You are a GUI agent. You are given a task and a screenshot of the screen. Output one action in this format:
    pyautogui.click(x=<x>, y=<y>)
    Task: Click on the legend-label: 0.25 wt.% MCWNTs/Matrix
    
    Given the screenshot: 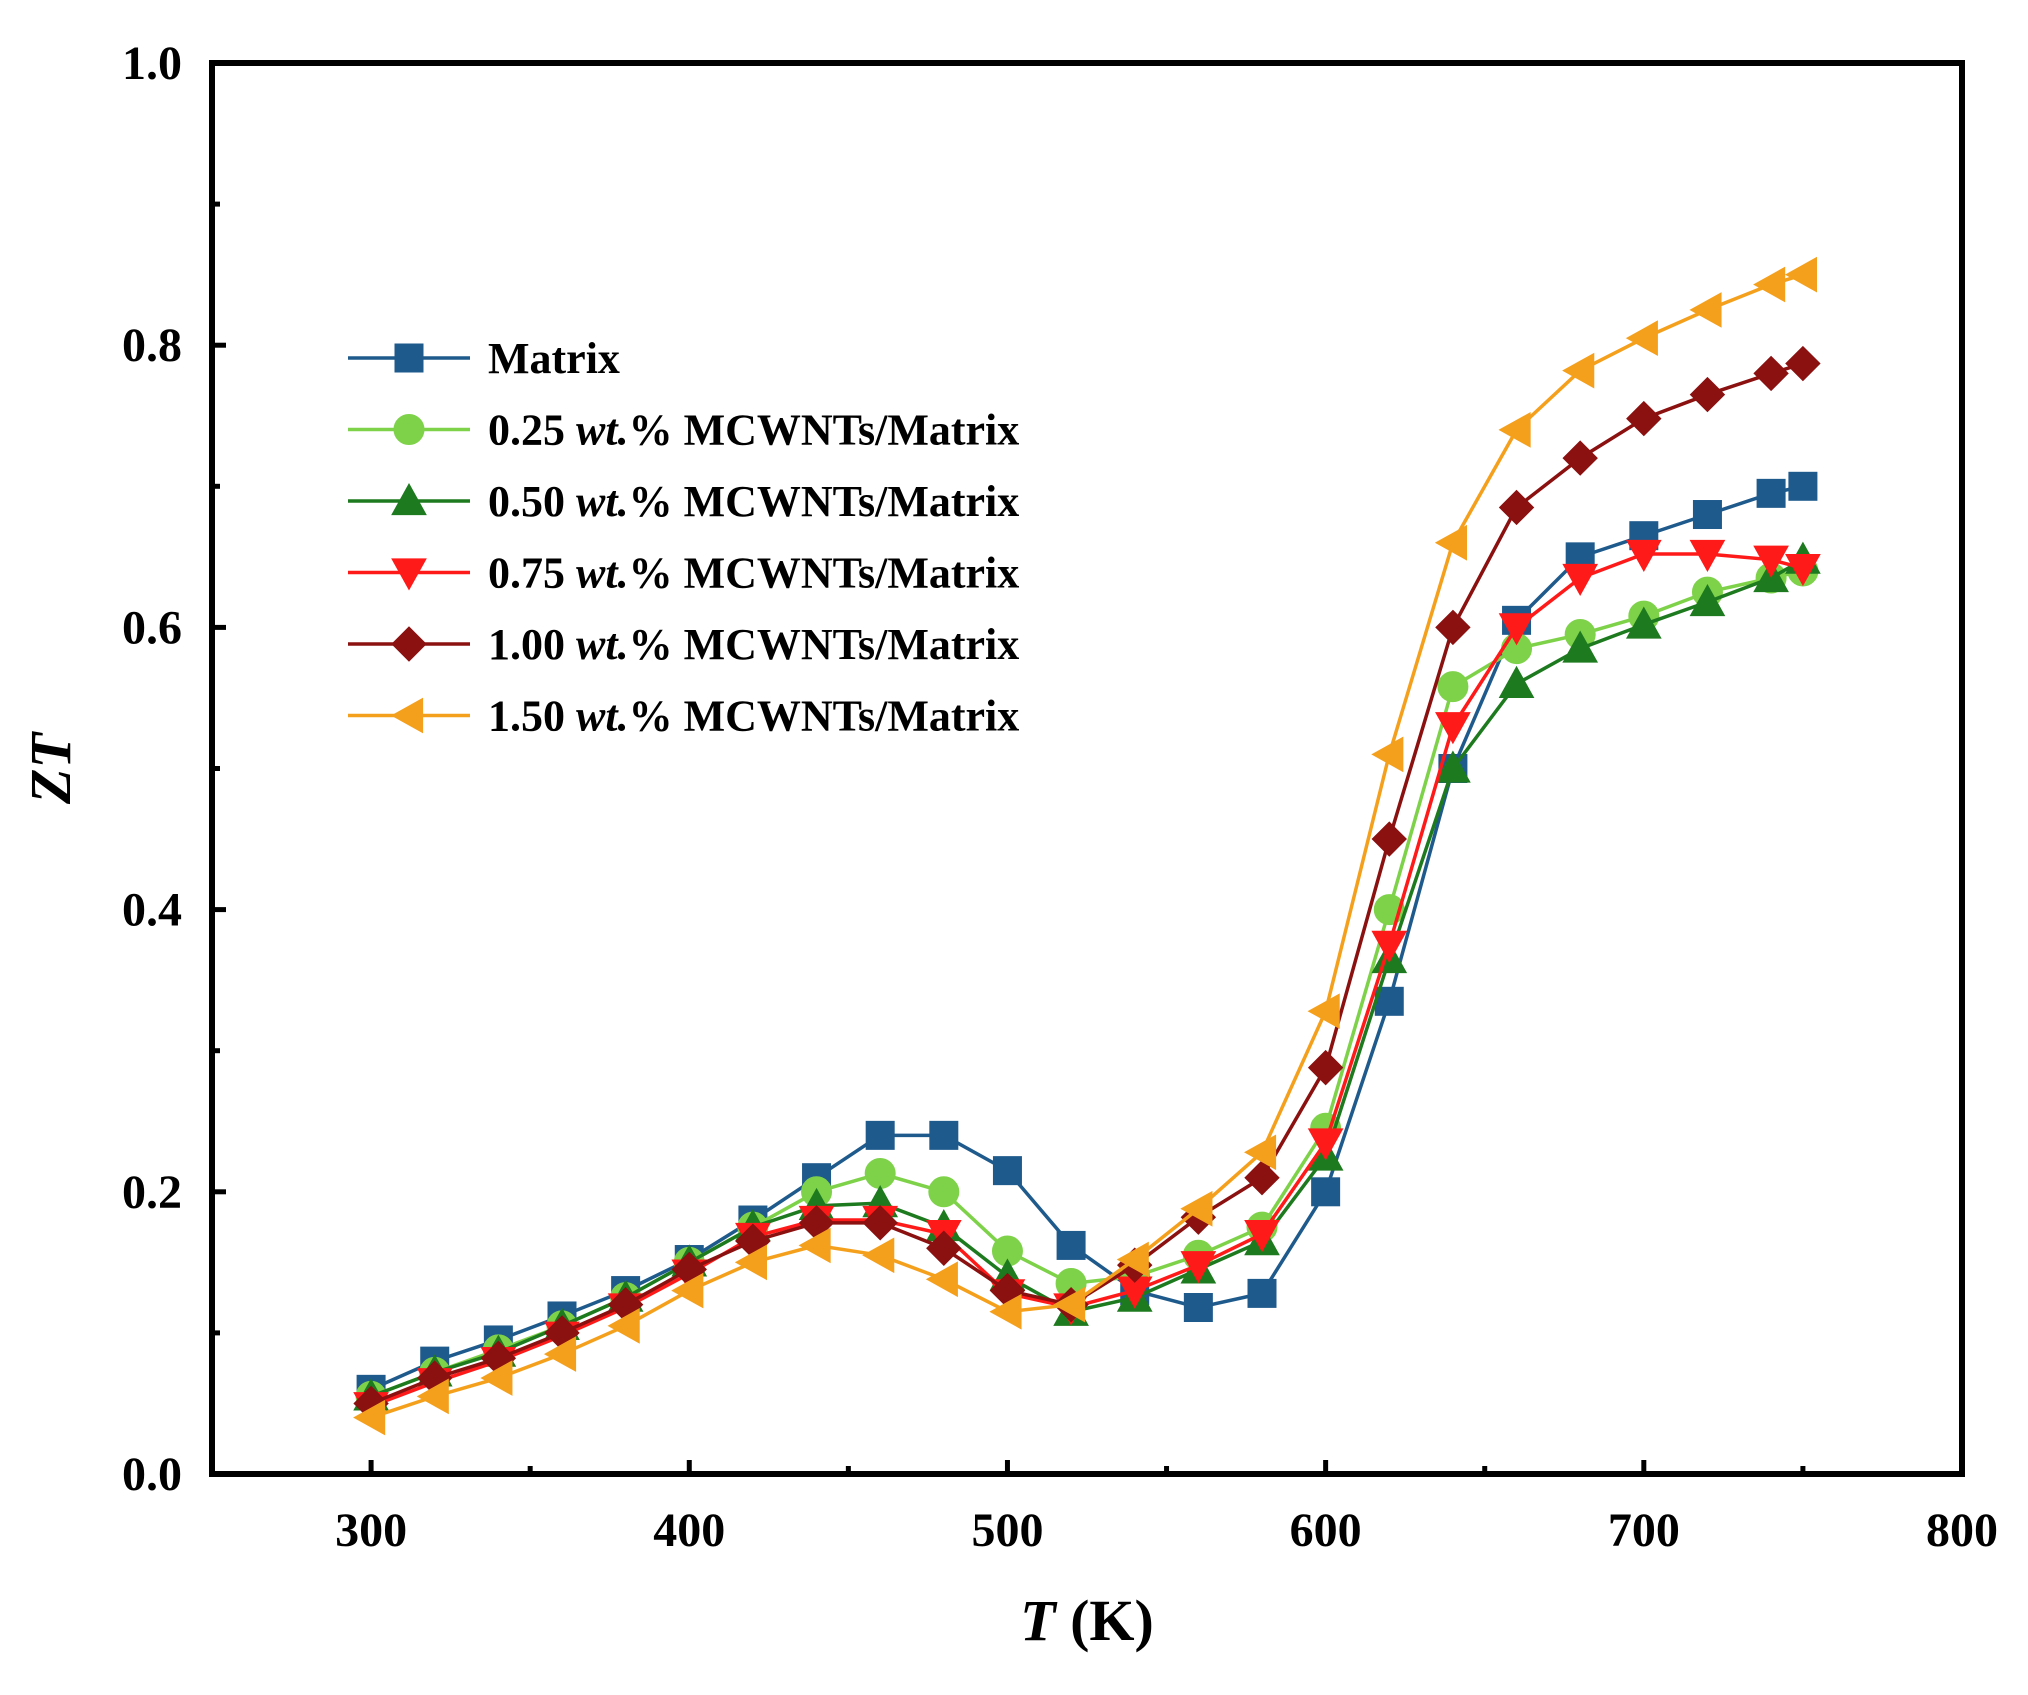 What is the action you would take?
    pyautogui.click(x=753, y=430)
    